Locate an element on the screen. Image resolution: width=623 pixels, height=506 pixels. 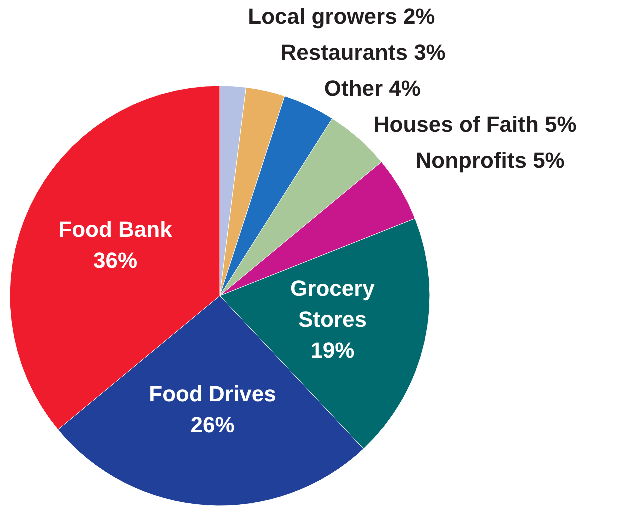
slice-label: Grocery Stores is located at coordinates (333, 304).